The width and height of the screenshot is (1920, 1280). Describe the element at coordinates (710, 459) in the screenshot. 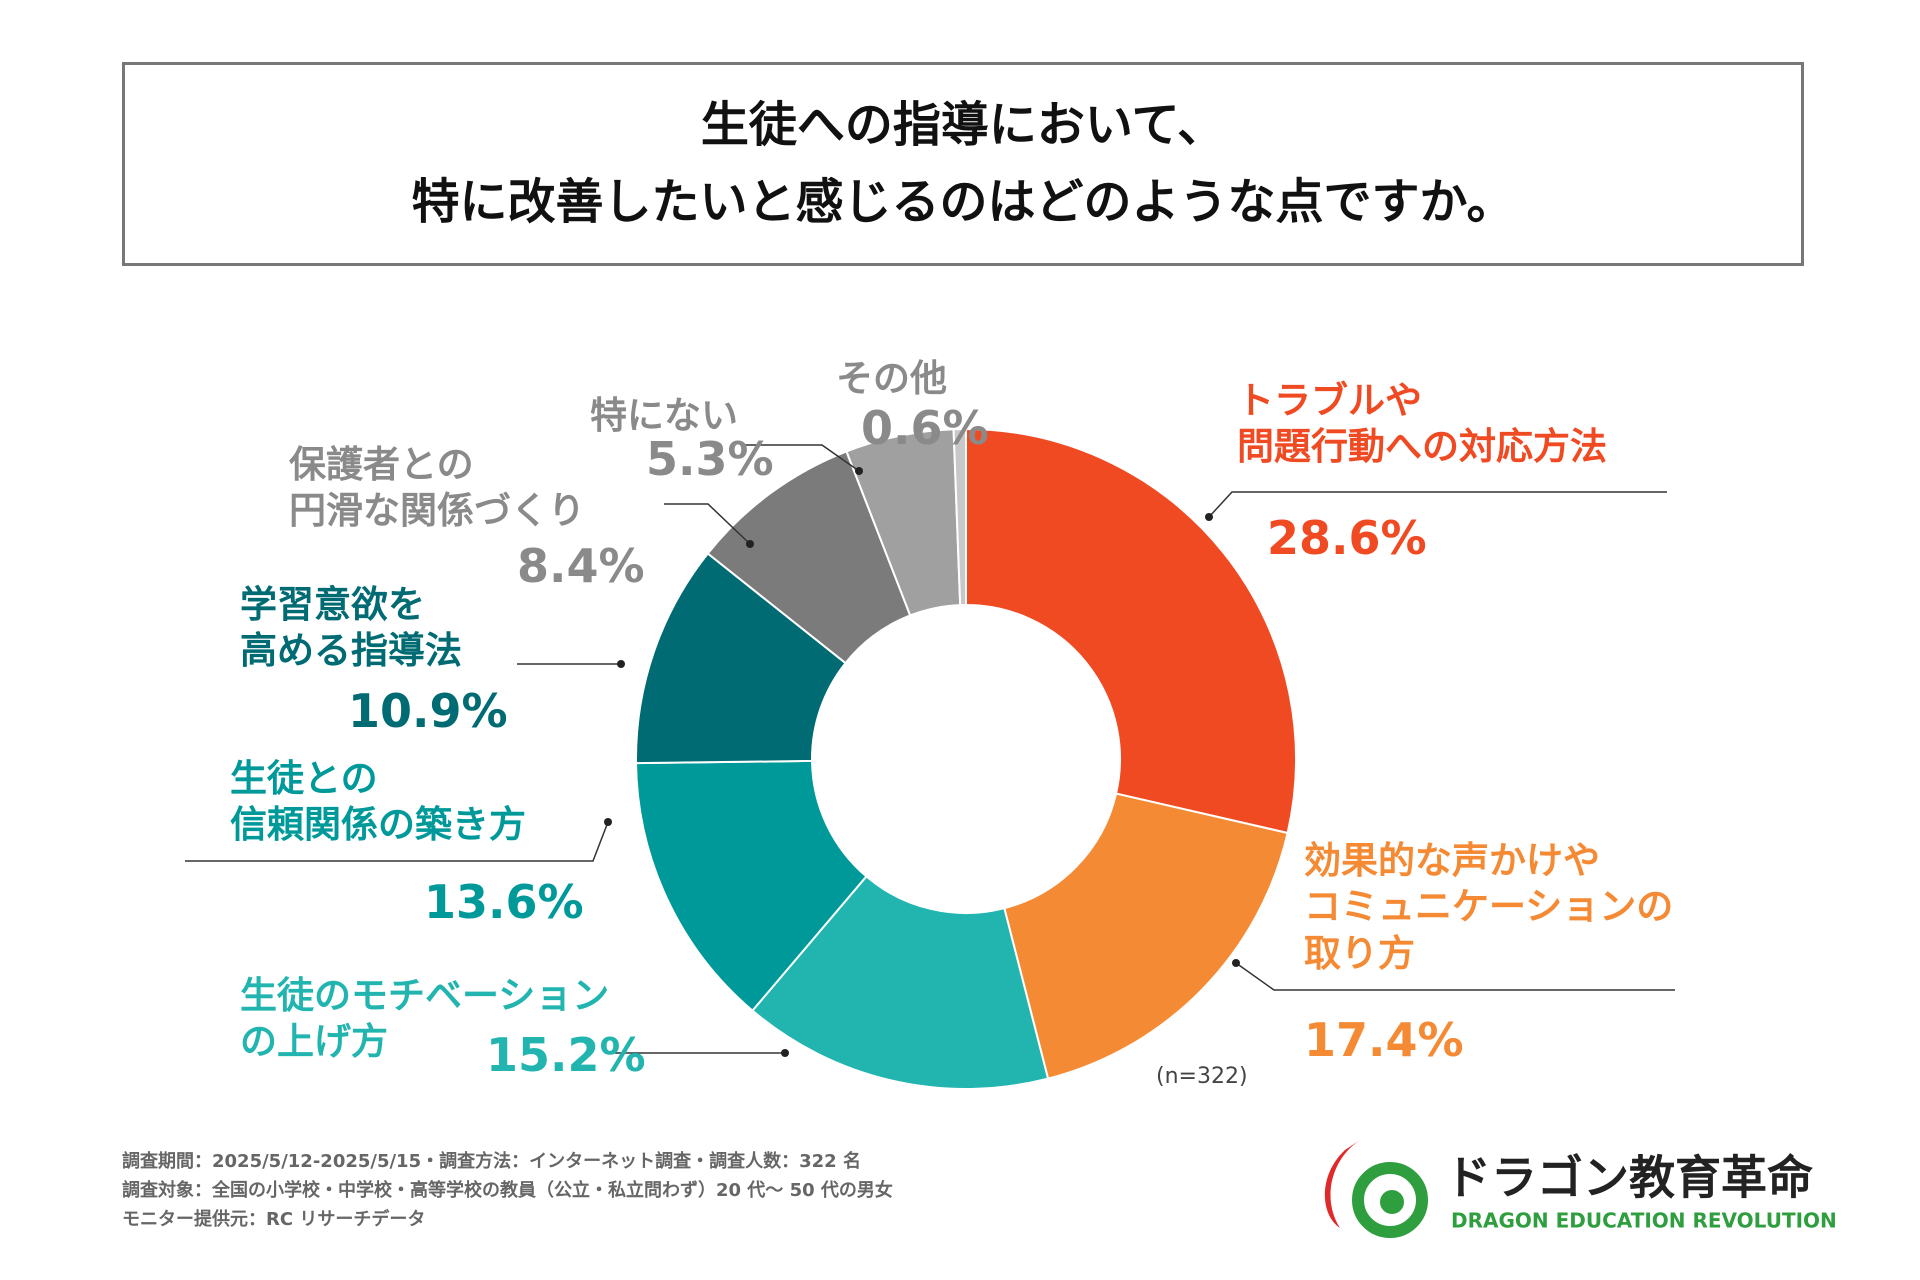

I see `value-label: 5.3%` at that location.